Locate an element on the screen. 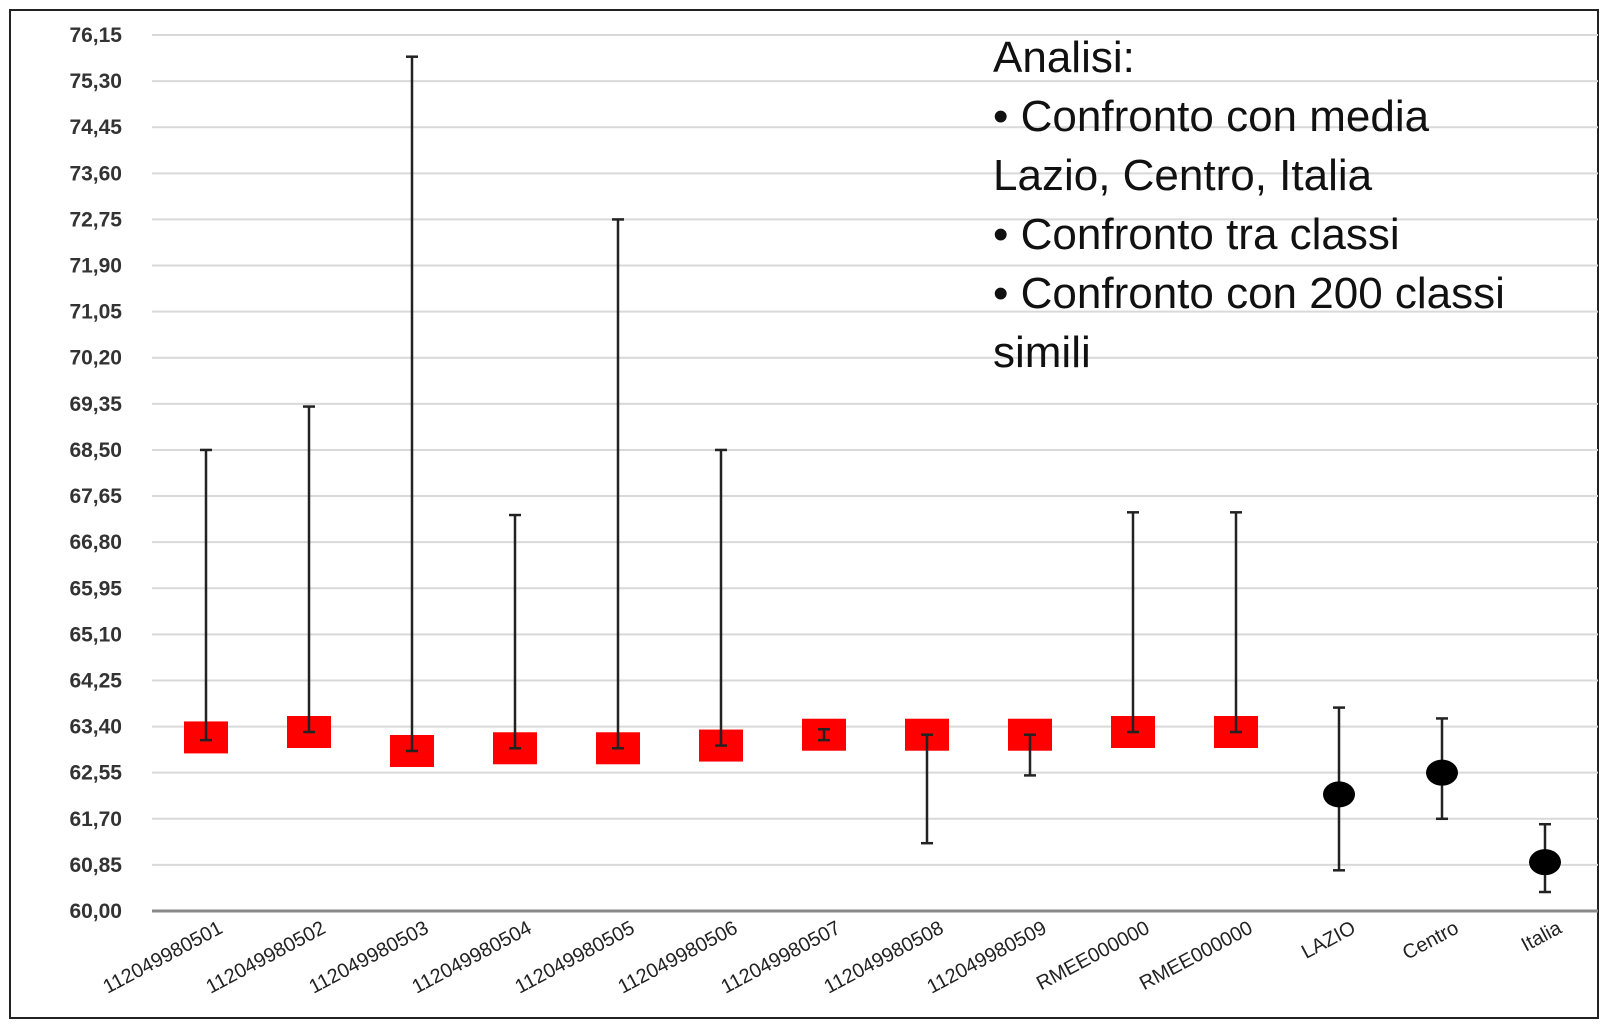  y-tick-label: 72,75 is located at coordinates (95, 219).